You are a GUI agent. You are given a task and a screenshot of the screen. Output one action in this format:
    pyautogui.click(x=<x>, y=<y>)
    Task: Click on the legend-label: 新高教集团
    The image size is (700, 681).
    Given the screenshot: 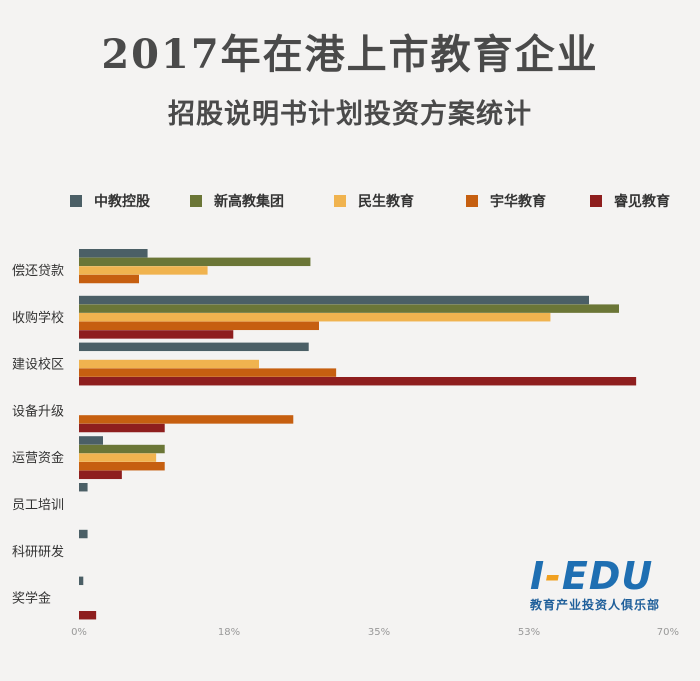 What is the action you would take?
    pyautogui.click(x=249, y=202)
    